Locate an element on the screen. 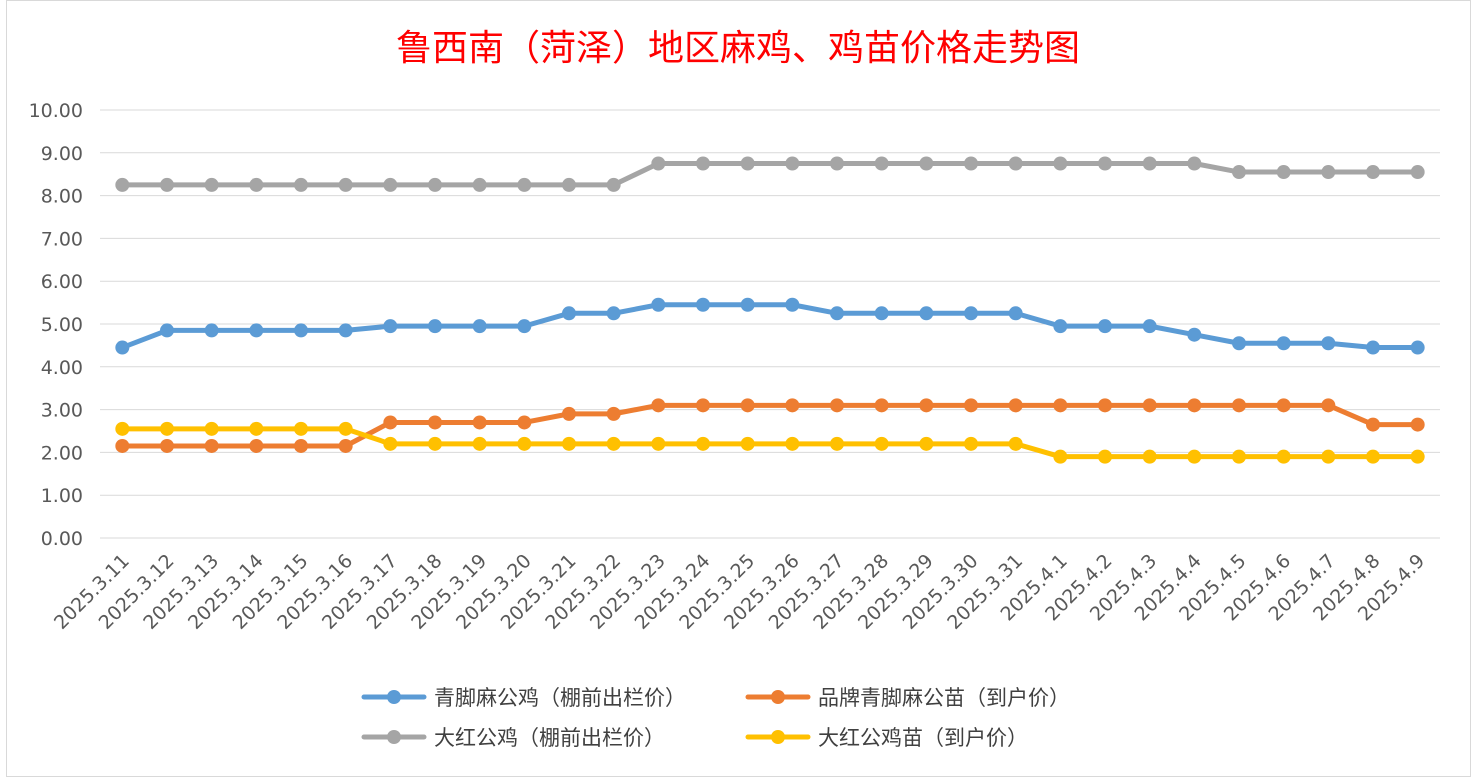 The width and height of the screenshot is (1477, 784). legend-label: 大红公鸡（棚前出栏价） is located at coordinates (549, 738).